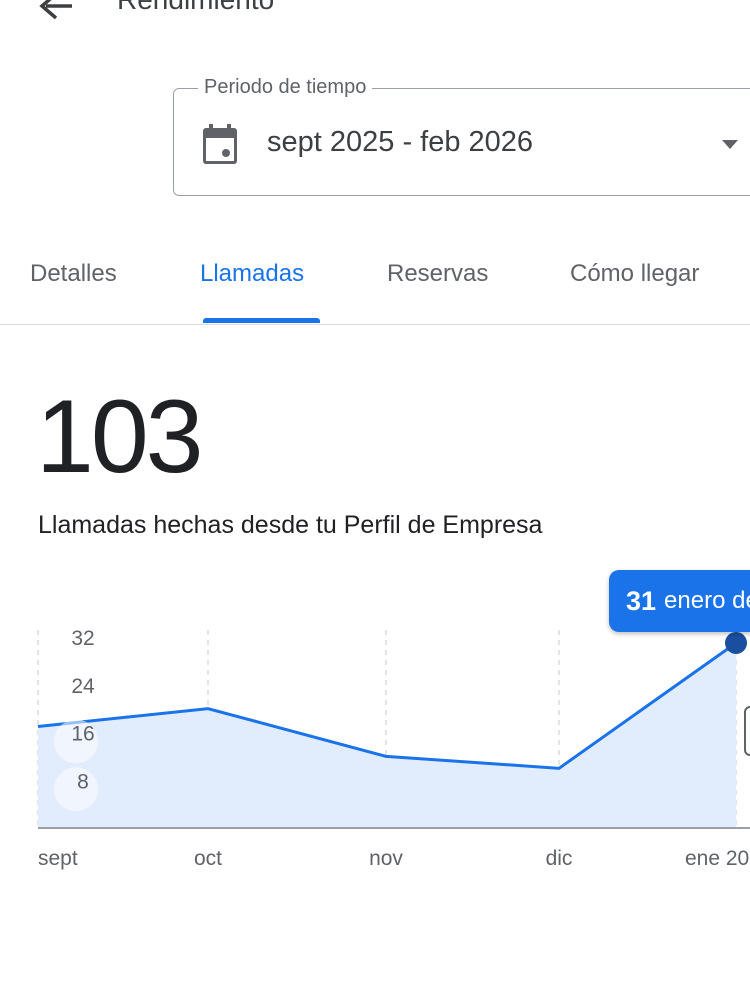 The width and height of the screenshot is (750, 1000). I want to click on chart-tooltip: 31 enero de, so click(679, 601).